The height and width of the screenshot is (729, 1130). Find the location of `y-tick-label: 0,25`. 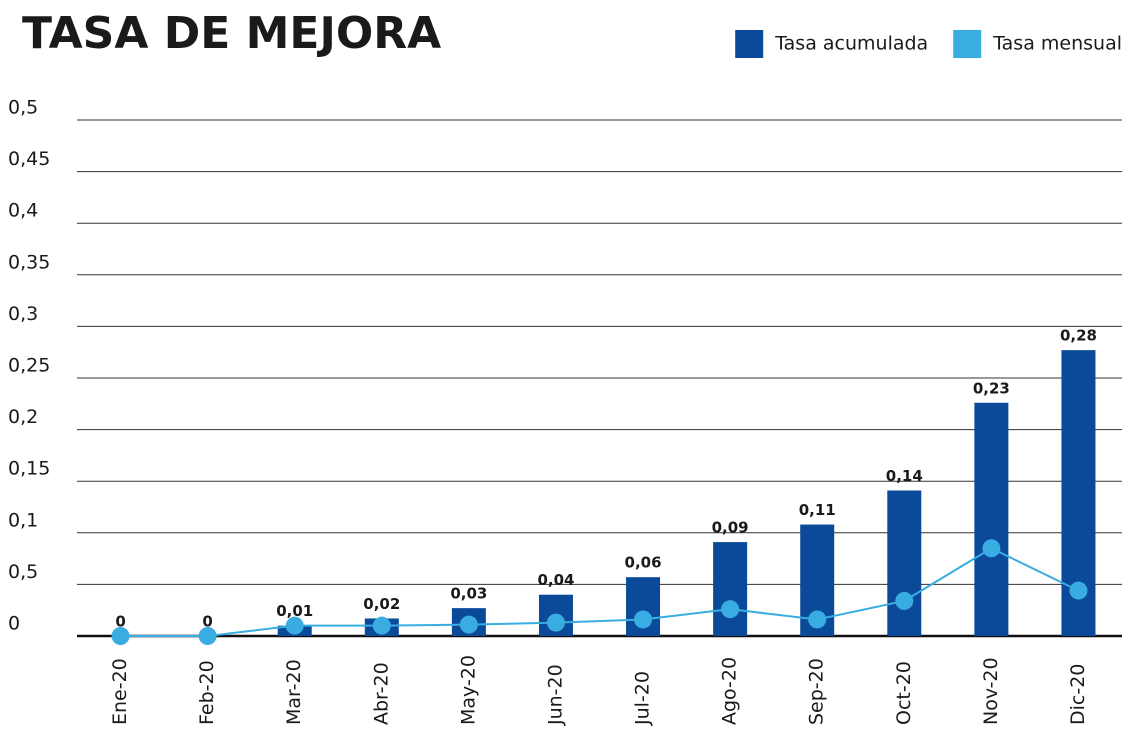

y-tick-label: 0,25 is located at coordinates (29, 366).